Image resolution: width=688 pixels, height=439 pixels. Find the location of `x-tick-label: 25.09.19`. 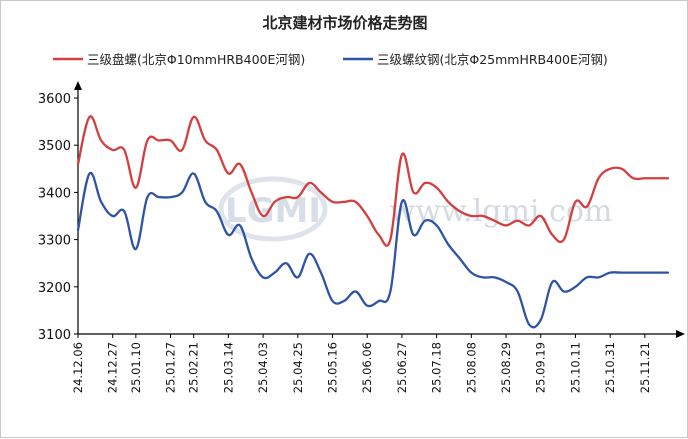

x-tick-label: 25.09.19 is located at coordinates (541, 367).